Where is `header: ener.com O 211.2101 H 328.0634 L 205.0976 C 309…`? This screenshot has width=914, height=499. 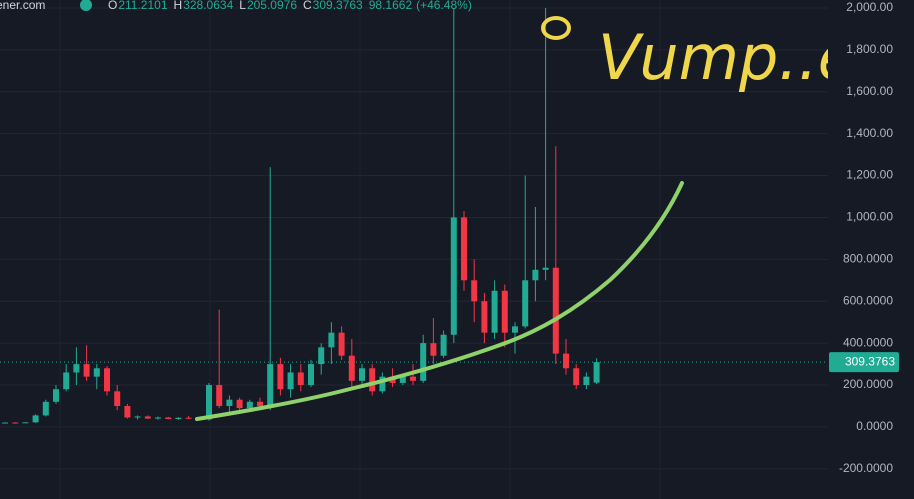 header: ener.com O 211.2101 H 328.0634 L 205.0976 C 309… is located at coordinates (236, 6).